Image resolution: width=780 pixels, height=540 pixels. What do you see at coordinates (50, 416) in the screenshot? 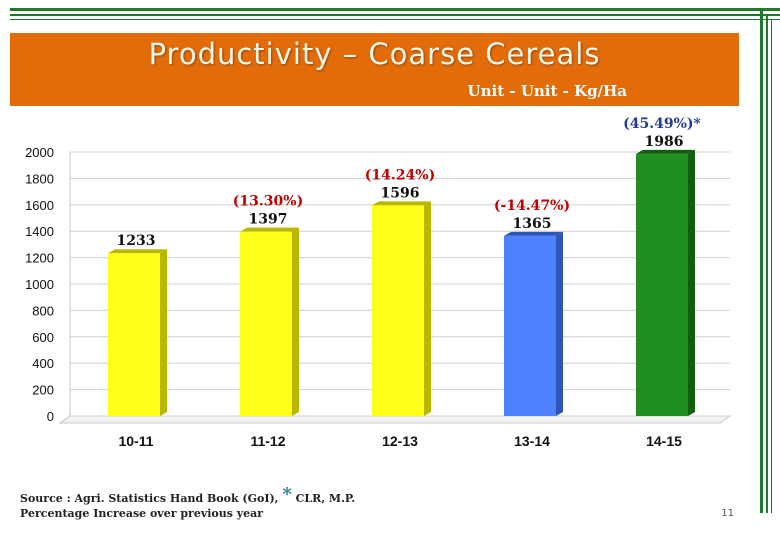
I see `y-tick-label: 0` at bounding box center [50, 416].